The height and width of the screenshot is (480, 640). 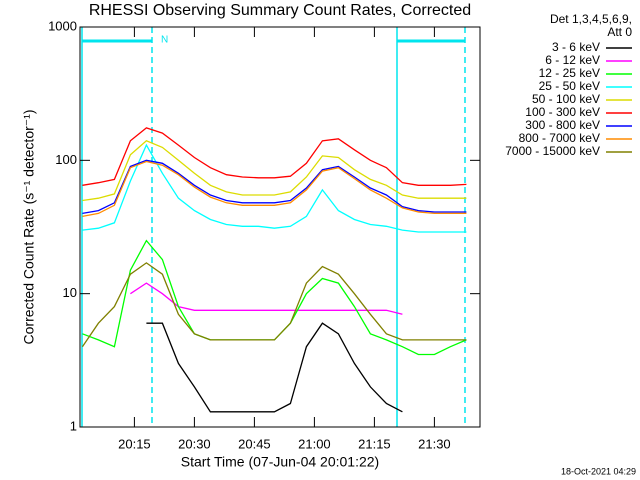 What do you see at coordinates (576, 47) in the screenshot?
I see `legend-label: 3 - 6 keV` at bounding box center [576, 47].